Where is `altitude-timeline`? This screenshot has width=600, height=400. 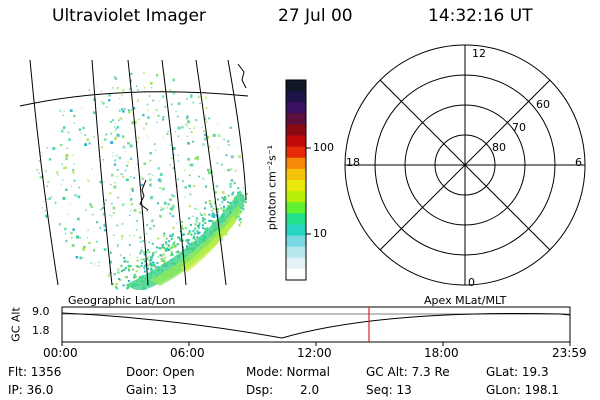 altitude-timeline is located at coordinates (316, 326).